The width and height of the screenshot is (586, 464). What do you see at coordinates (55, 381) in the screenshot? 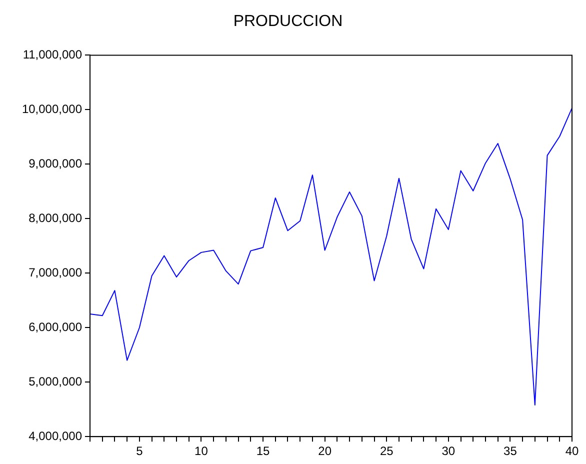
I see `y-tick-label: 5,000,000` at bounding box center [55, 381].